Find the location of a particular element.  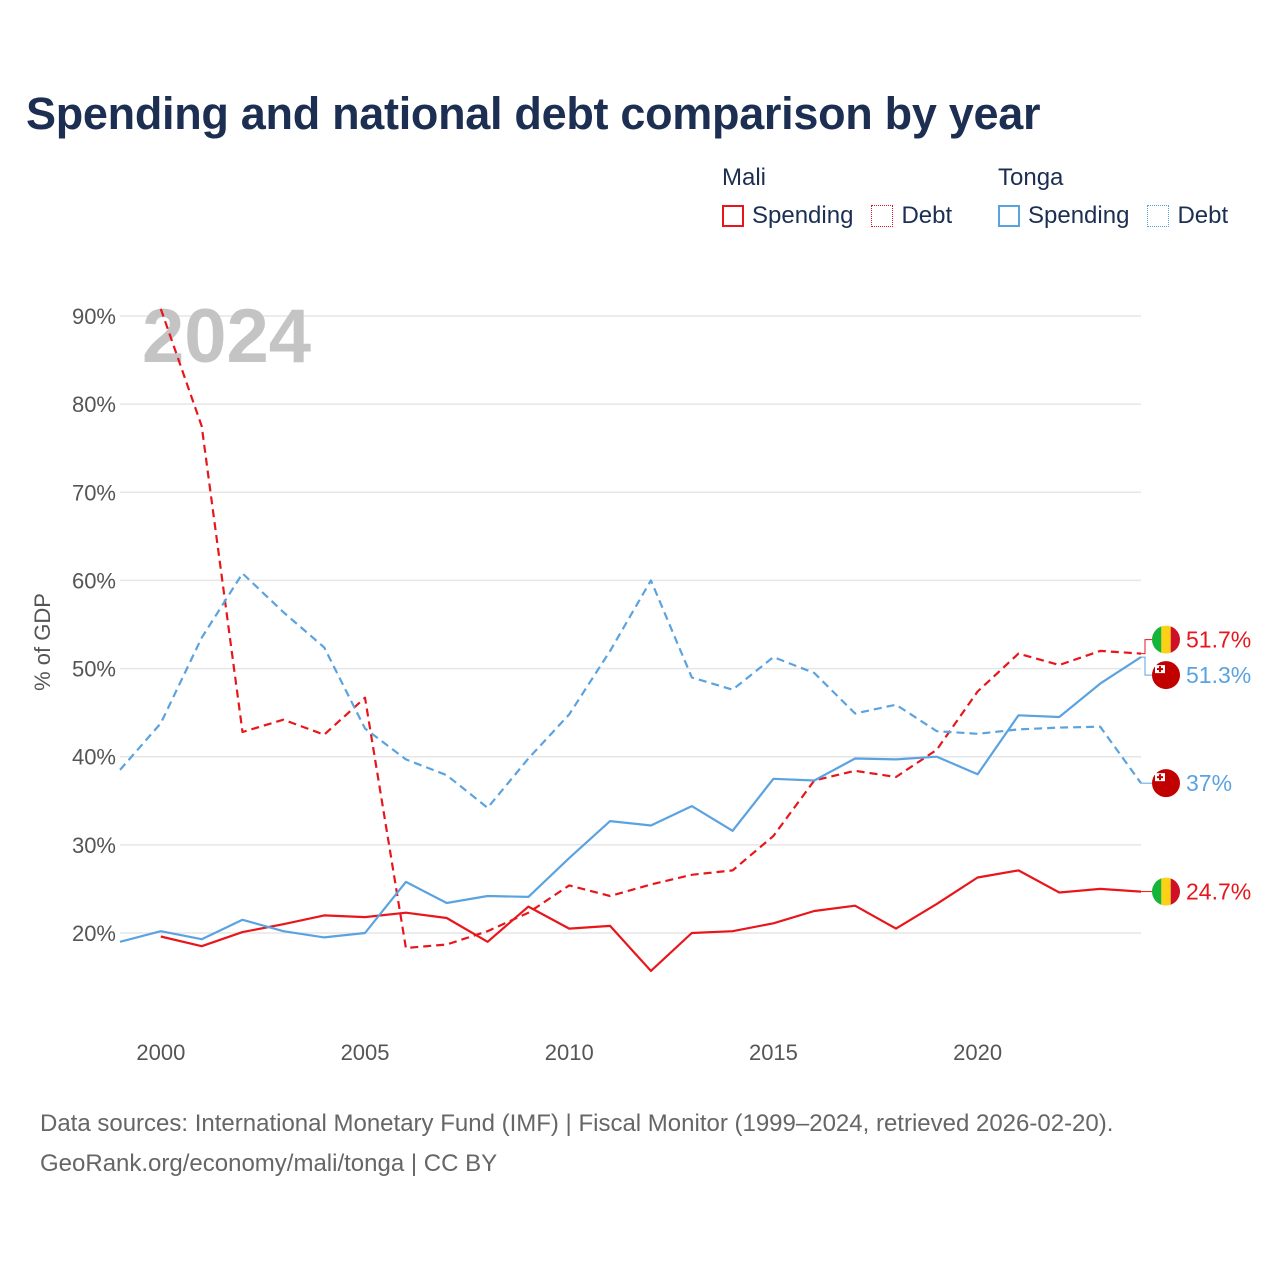

legend-group-mali: Mali Spending Debt is located at coordinates (837, 195).